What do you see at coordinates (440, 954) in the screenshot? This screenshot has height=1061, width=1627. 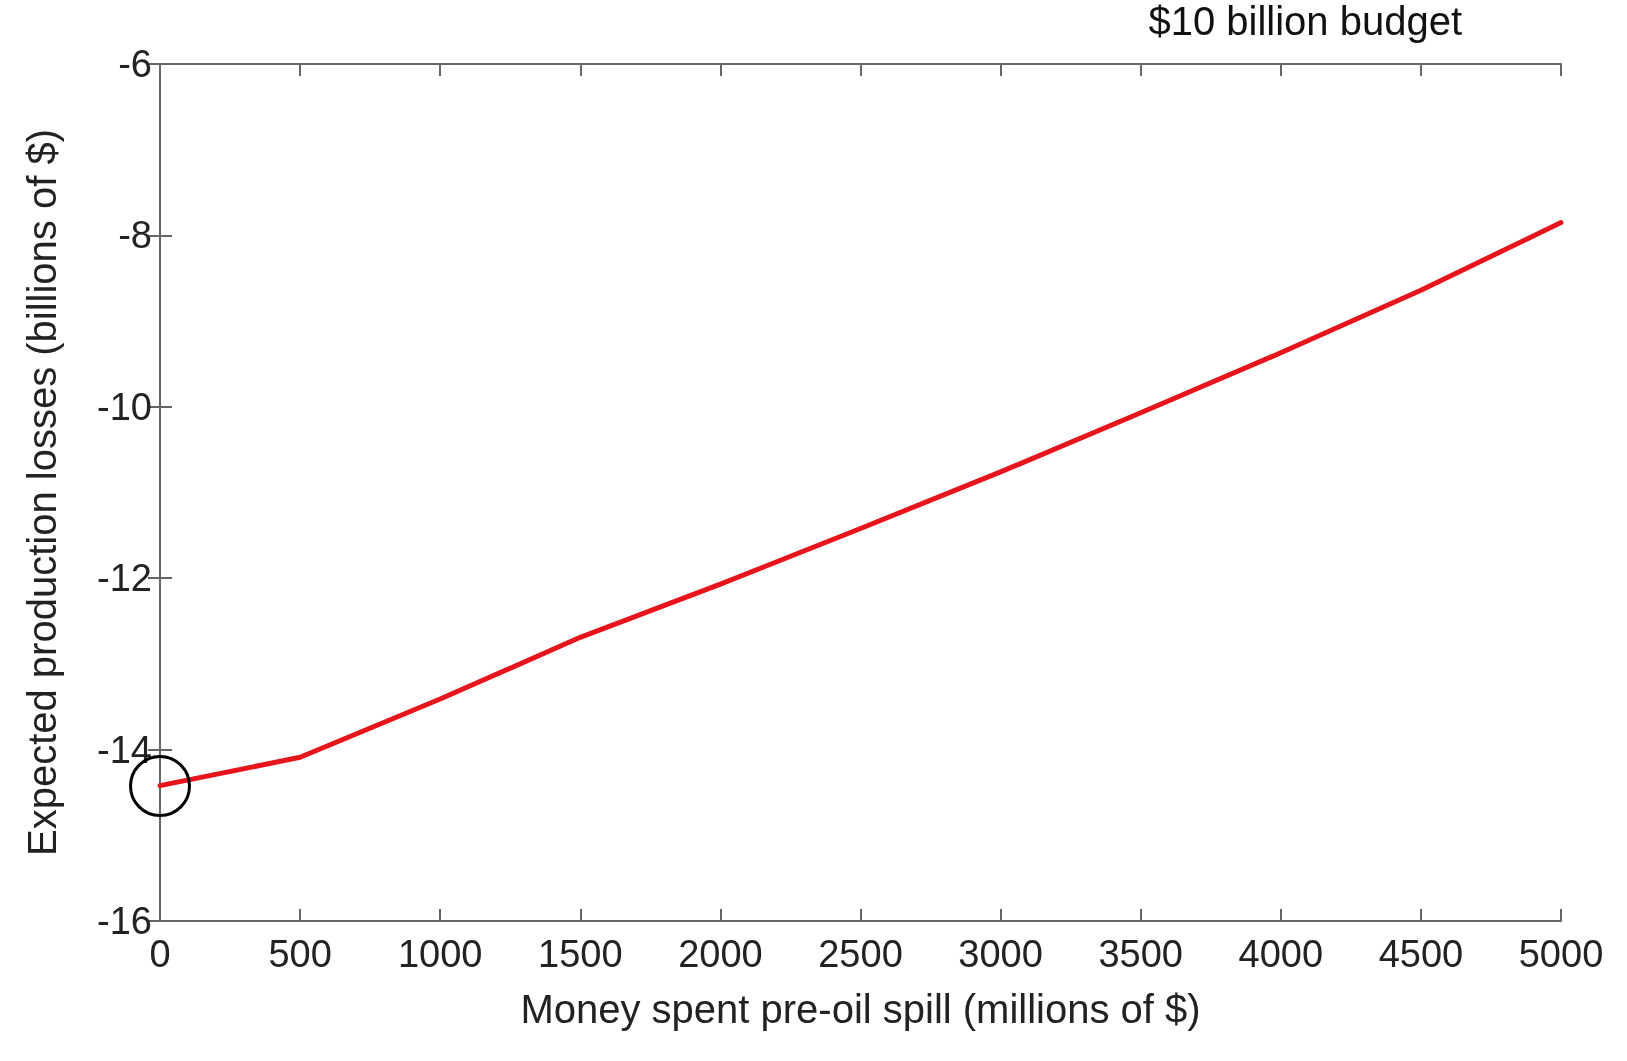 I see `x-tick-label: 1000` at bounding box center [440, 954].